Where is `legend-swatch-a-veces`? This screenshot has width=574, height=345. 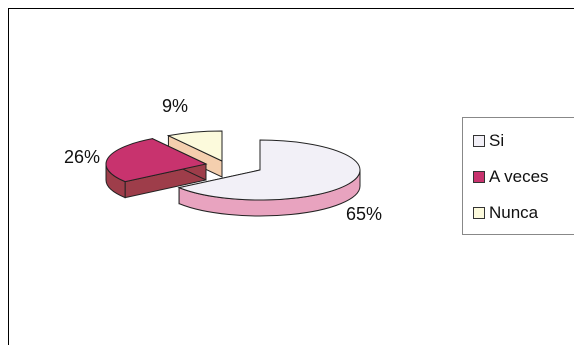
legend-swatch-a-veces is located at coordinates (479, 177).